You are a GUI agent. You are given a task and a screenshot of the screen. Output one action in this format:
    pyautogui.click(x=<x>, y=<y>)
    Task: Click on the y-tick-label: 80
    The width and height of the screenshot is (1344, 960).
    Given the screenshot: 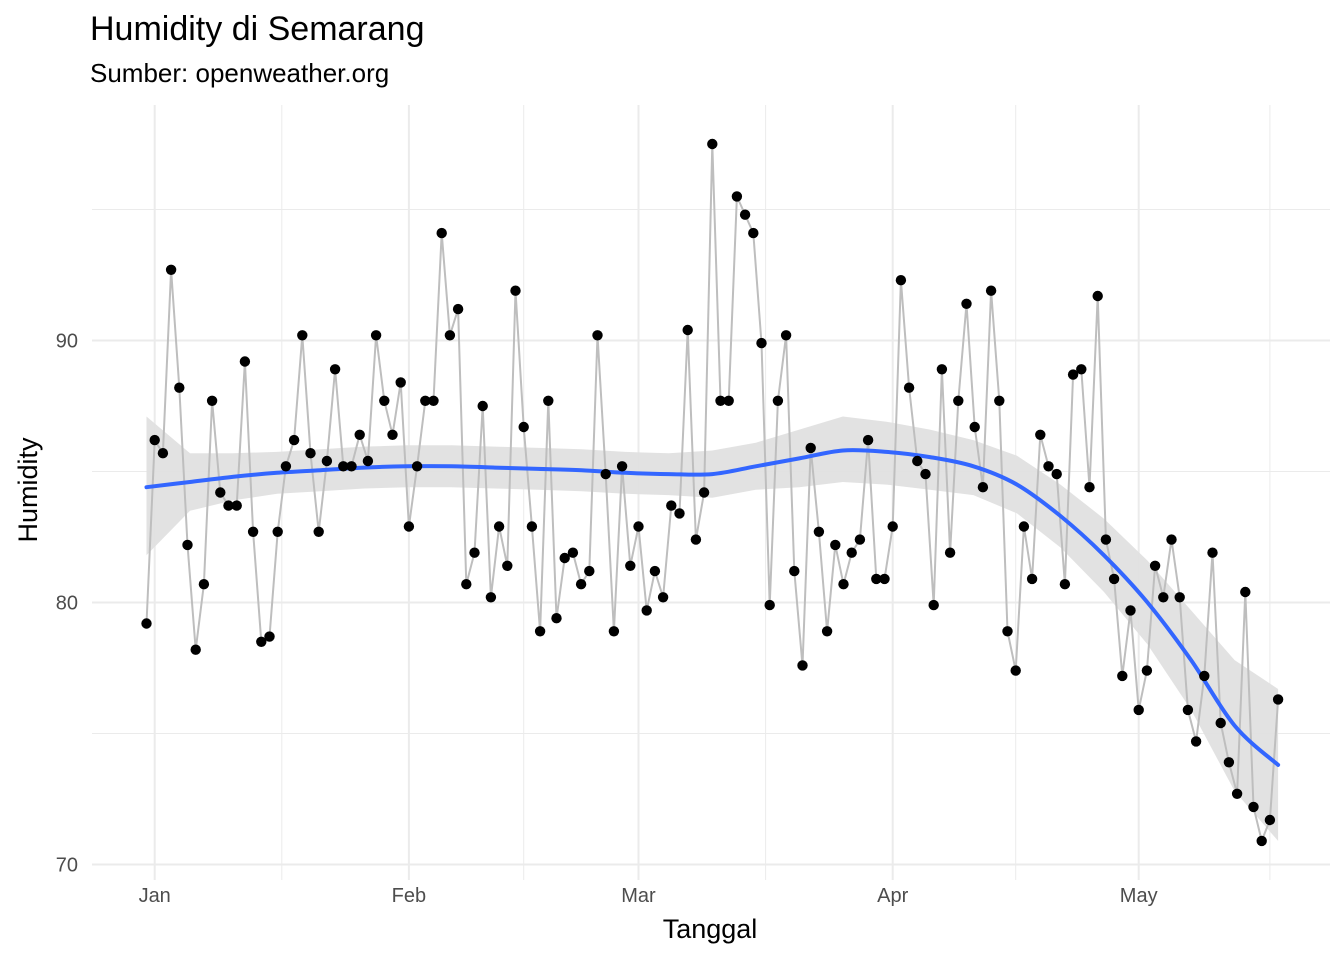 What is the action you would take?
    pyautogui.click(x=67, y=604)
    